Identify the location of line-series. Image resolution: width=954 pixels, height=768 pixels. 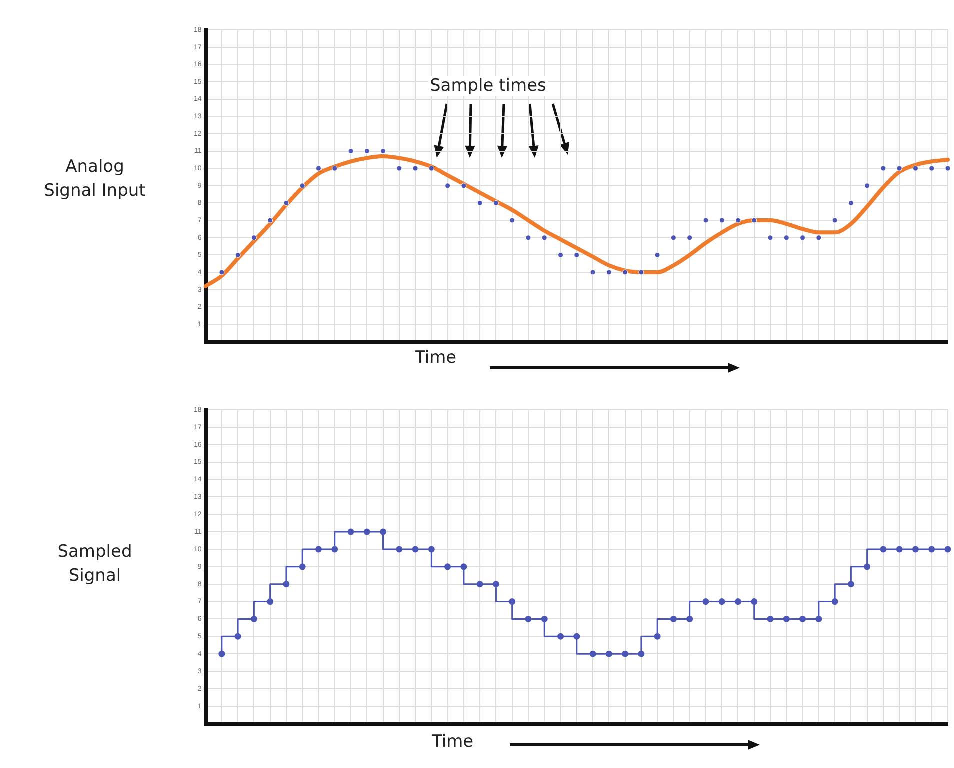
(577, 221).